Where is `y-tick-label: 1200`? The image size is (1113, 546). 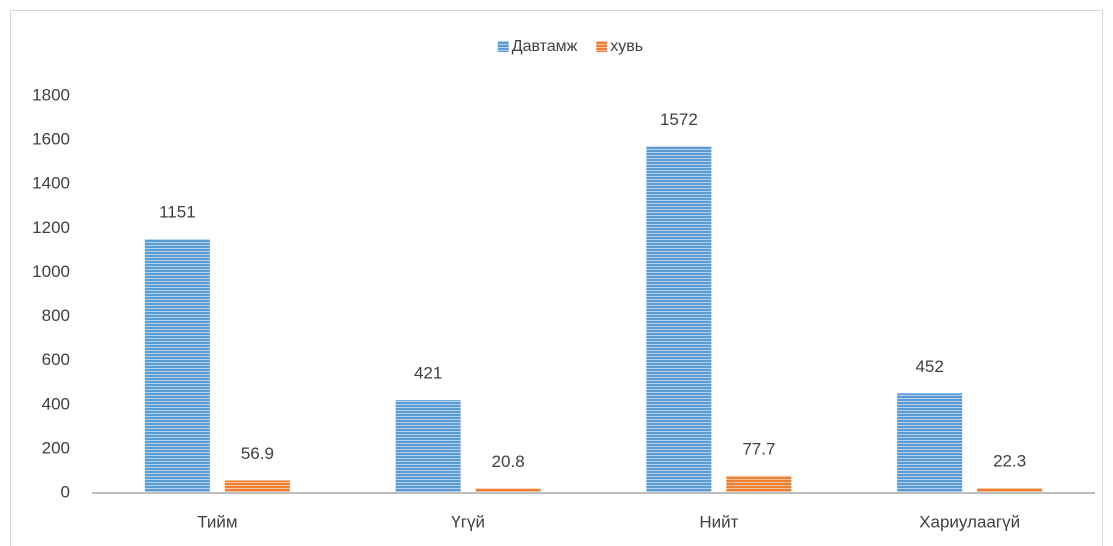 y-tick-label: 1200 is located at coordinates (51, 227).